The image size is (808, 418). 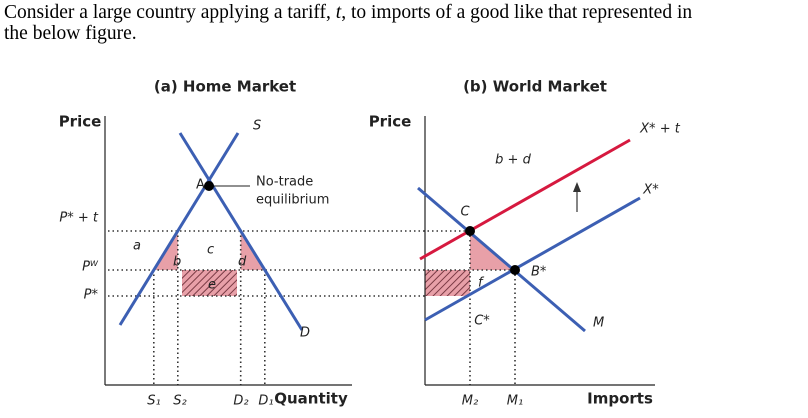 I want to click on supply-curve, so click(x=179, y=229).